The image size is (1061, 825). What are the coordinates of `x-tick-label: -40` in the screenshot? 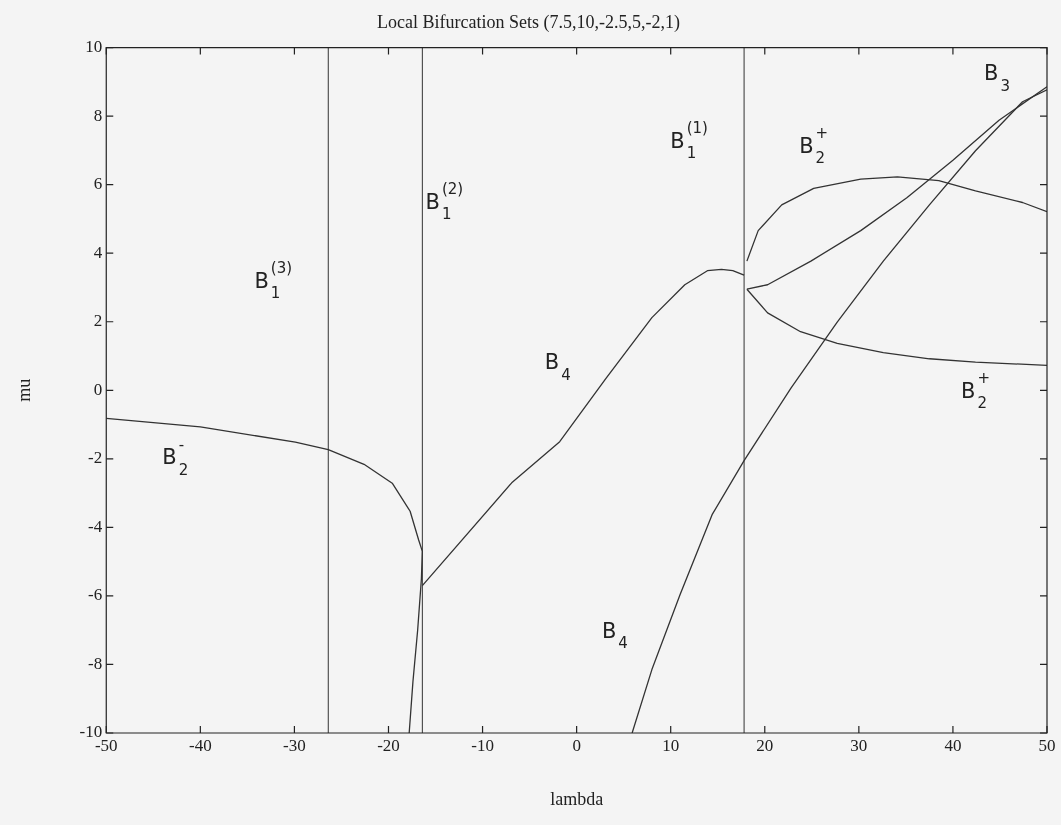 It's located at (200, 745).